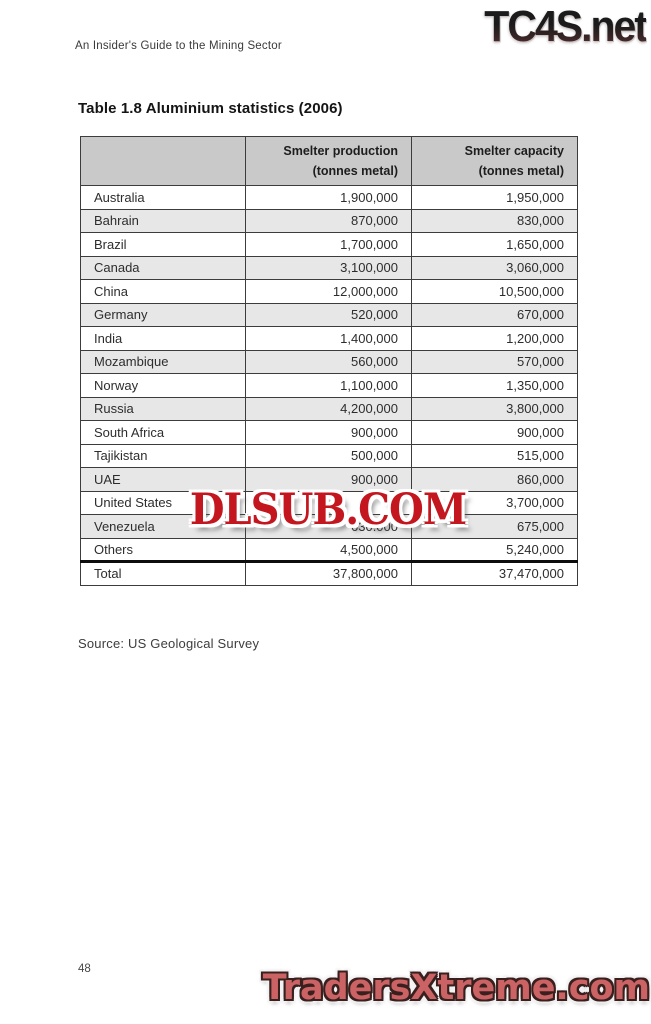 This screenshot has height=1024, width=651. I want to click on cell-production: 1,900,000, so click(328, 197).